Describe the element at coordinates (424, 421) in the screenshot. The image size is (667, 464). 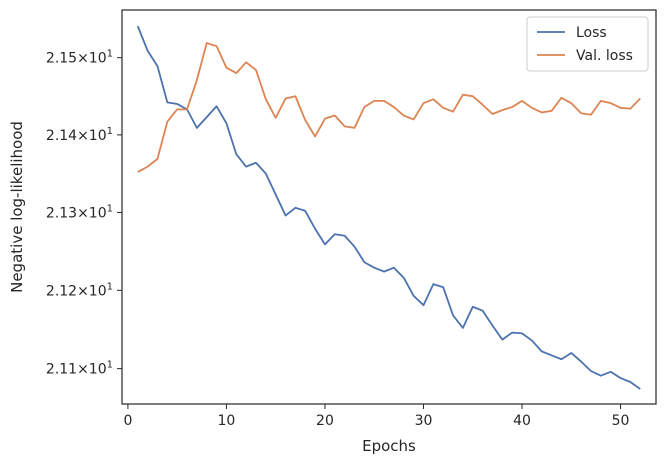
I see `x-tick-label: 30` at that location.